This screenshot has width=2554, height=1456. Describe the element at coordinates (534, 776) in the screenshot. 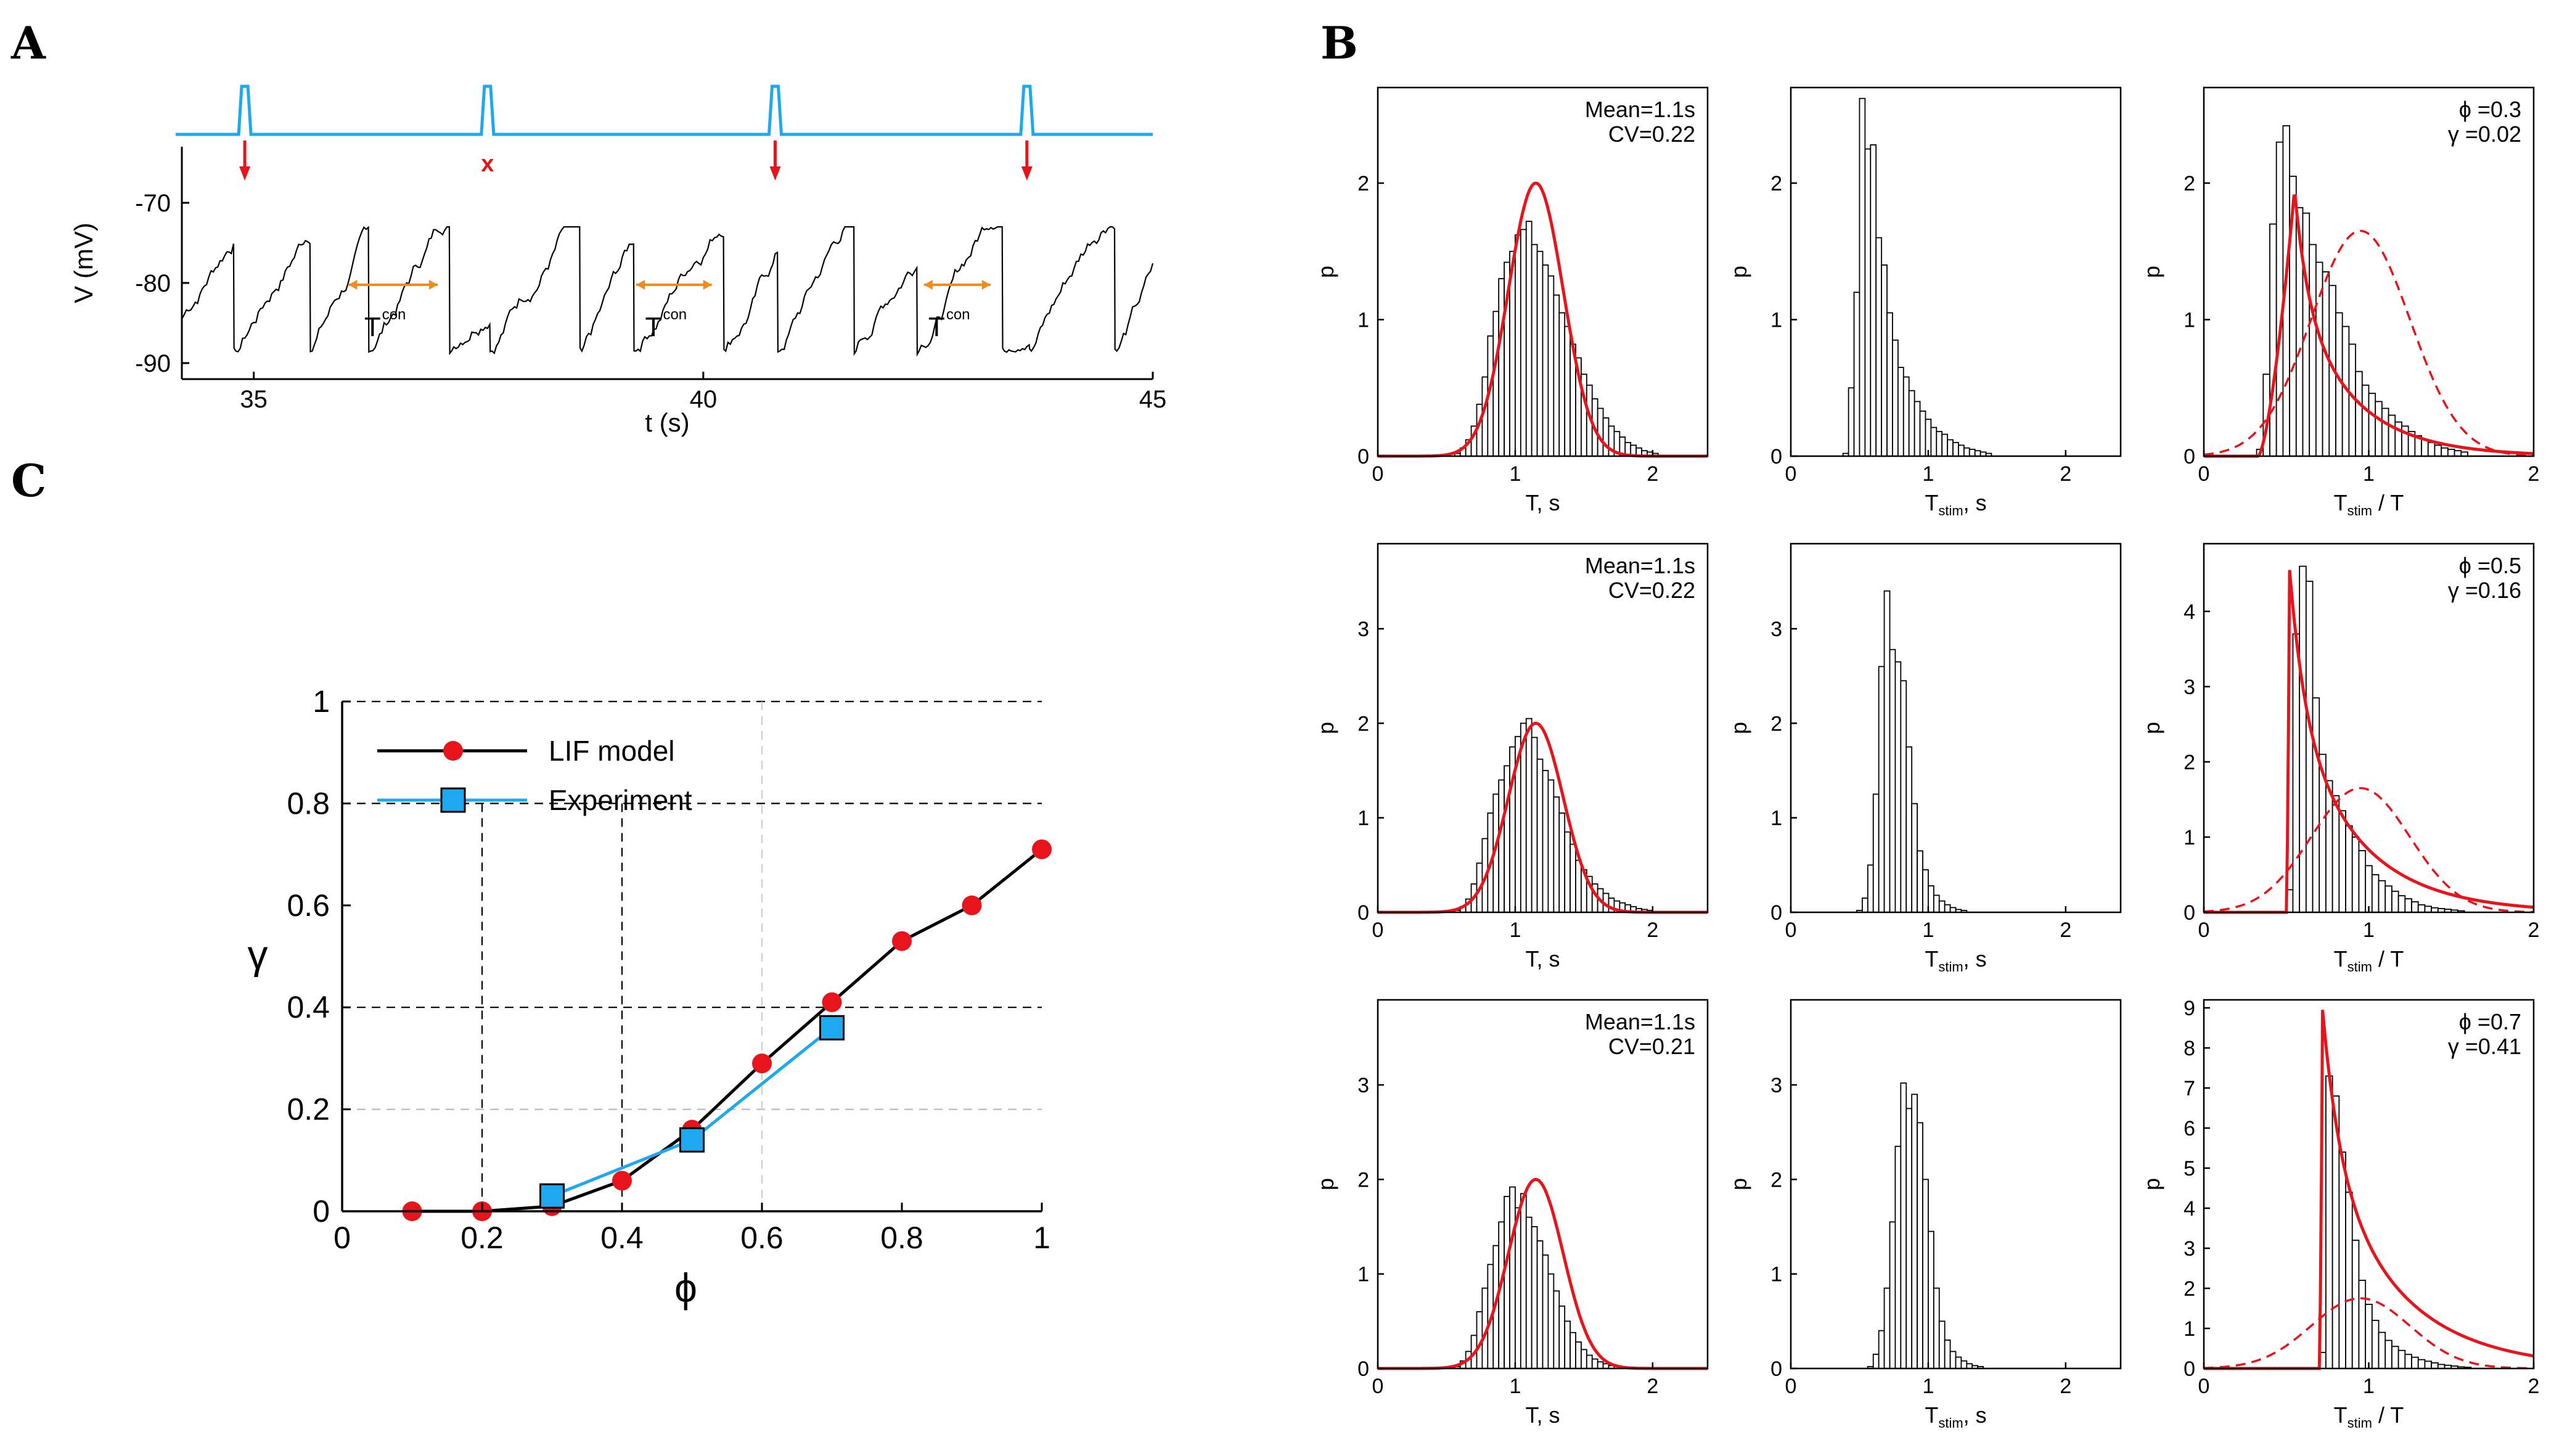

I see `legend: LIF model Experiment` at that location.